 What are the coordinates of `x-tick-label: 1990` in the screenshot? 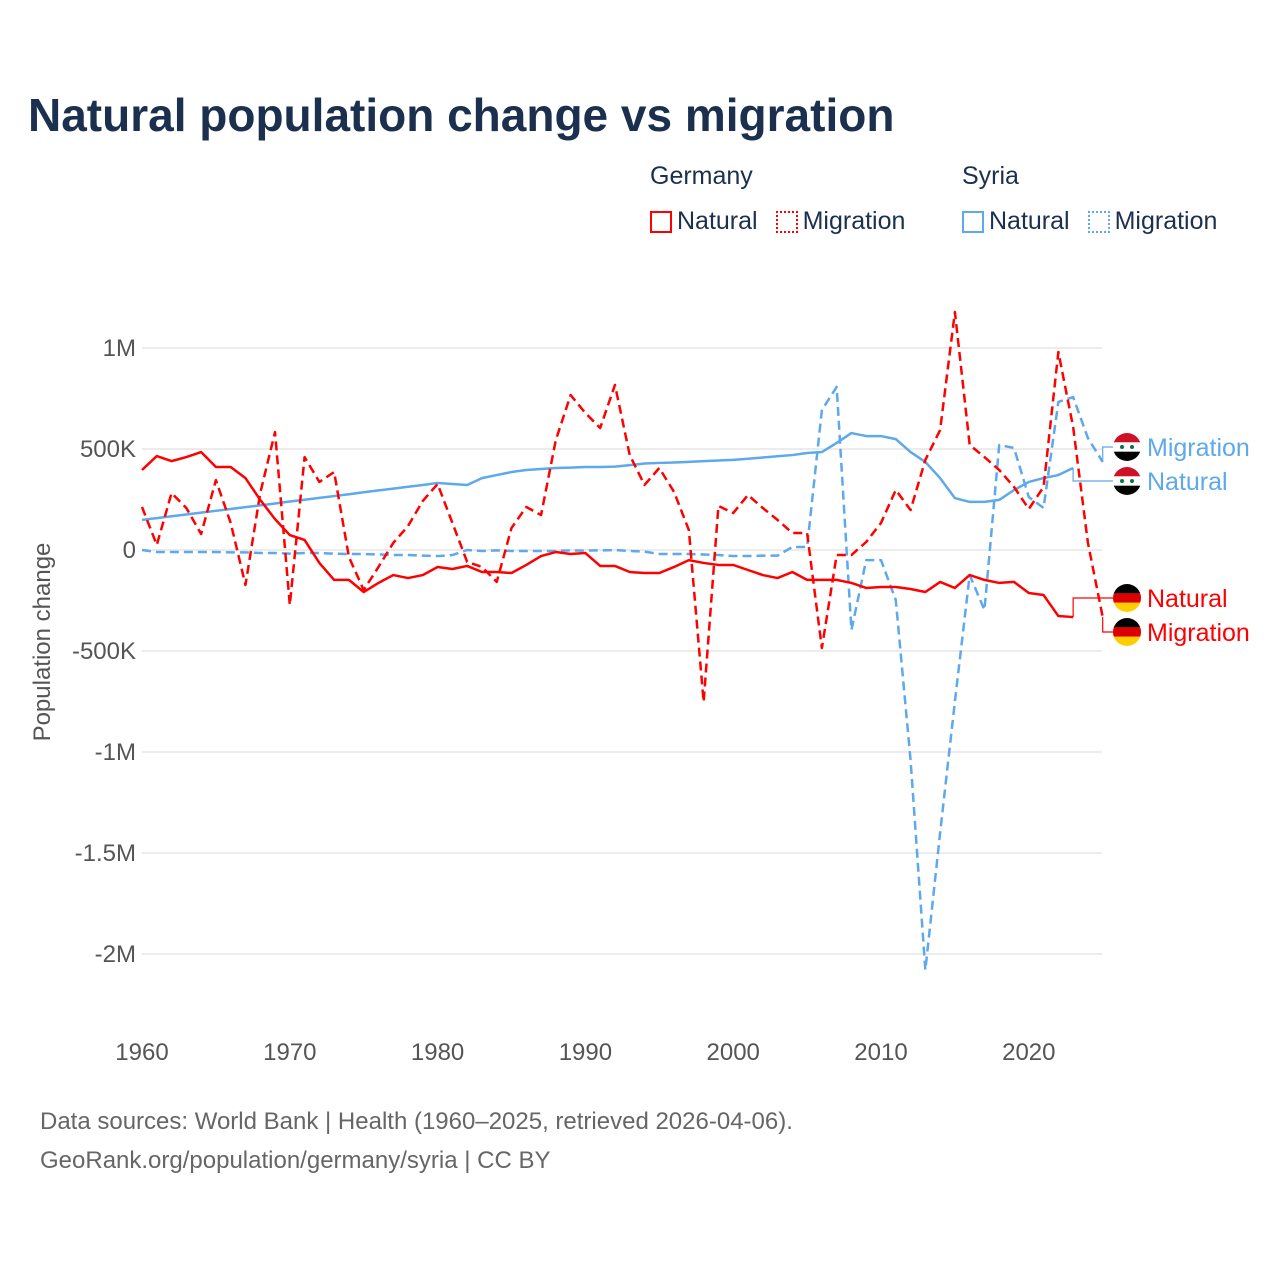 It's located at (585, 1052).